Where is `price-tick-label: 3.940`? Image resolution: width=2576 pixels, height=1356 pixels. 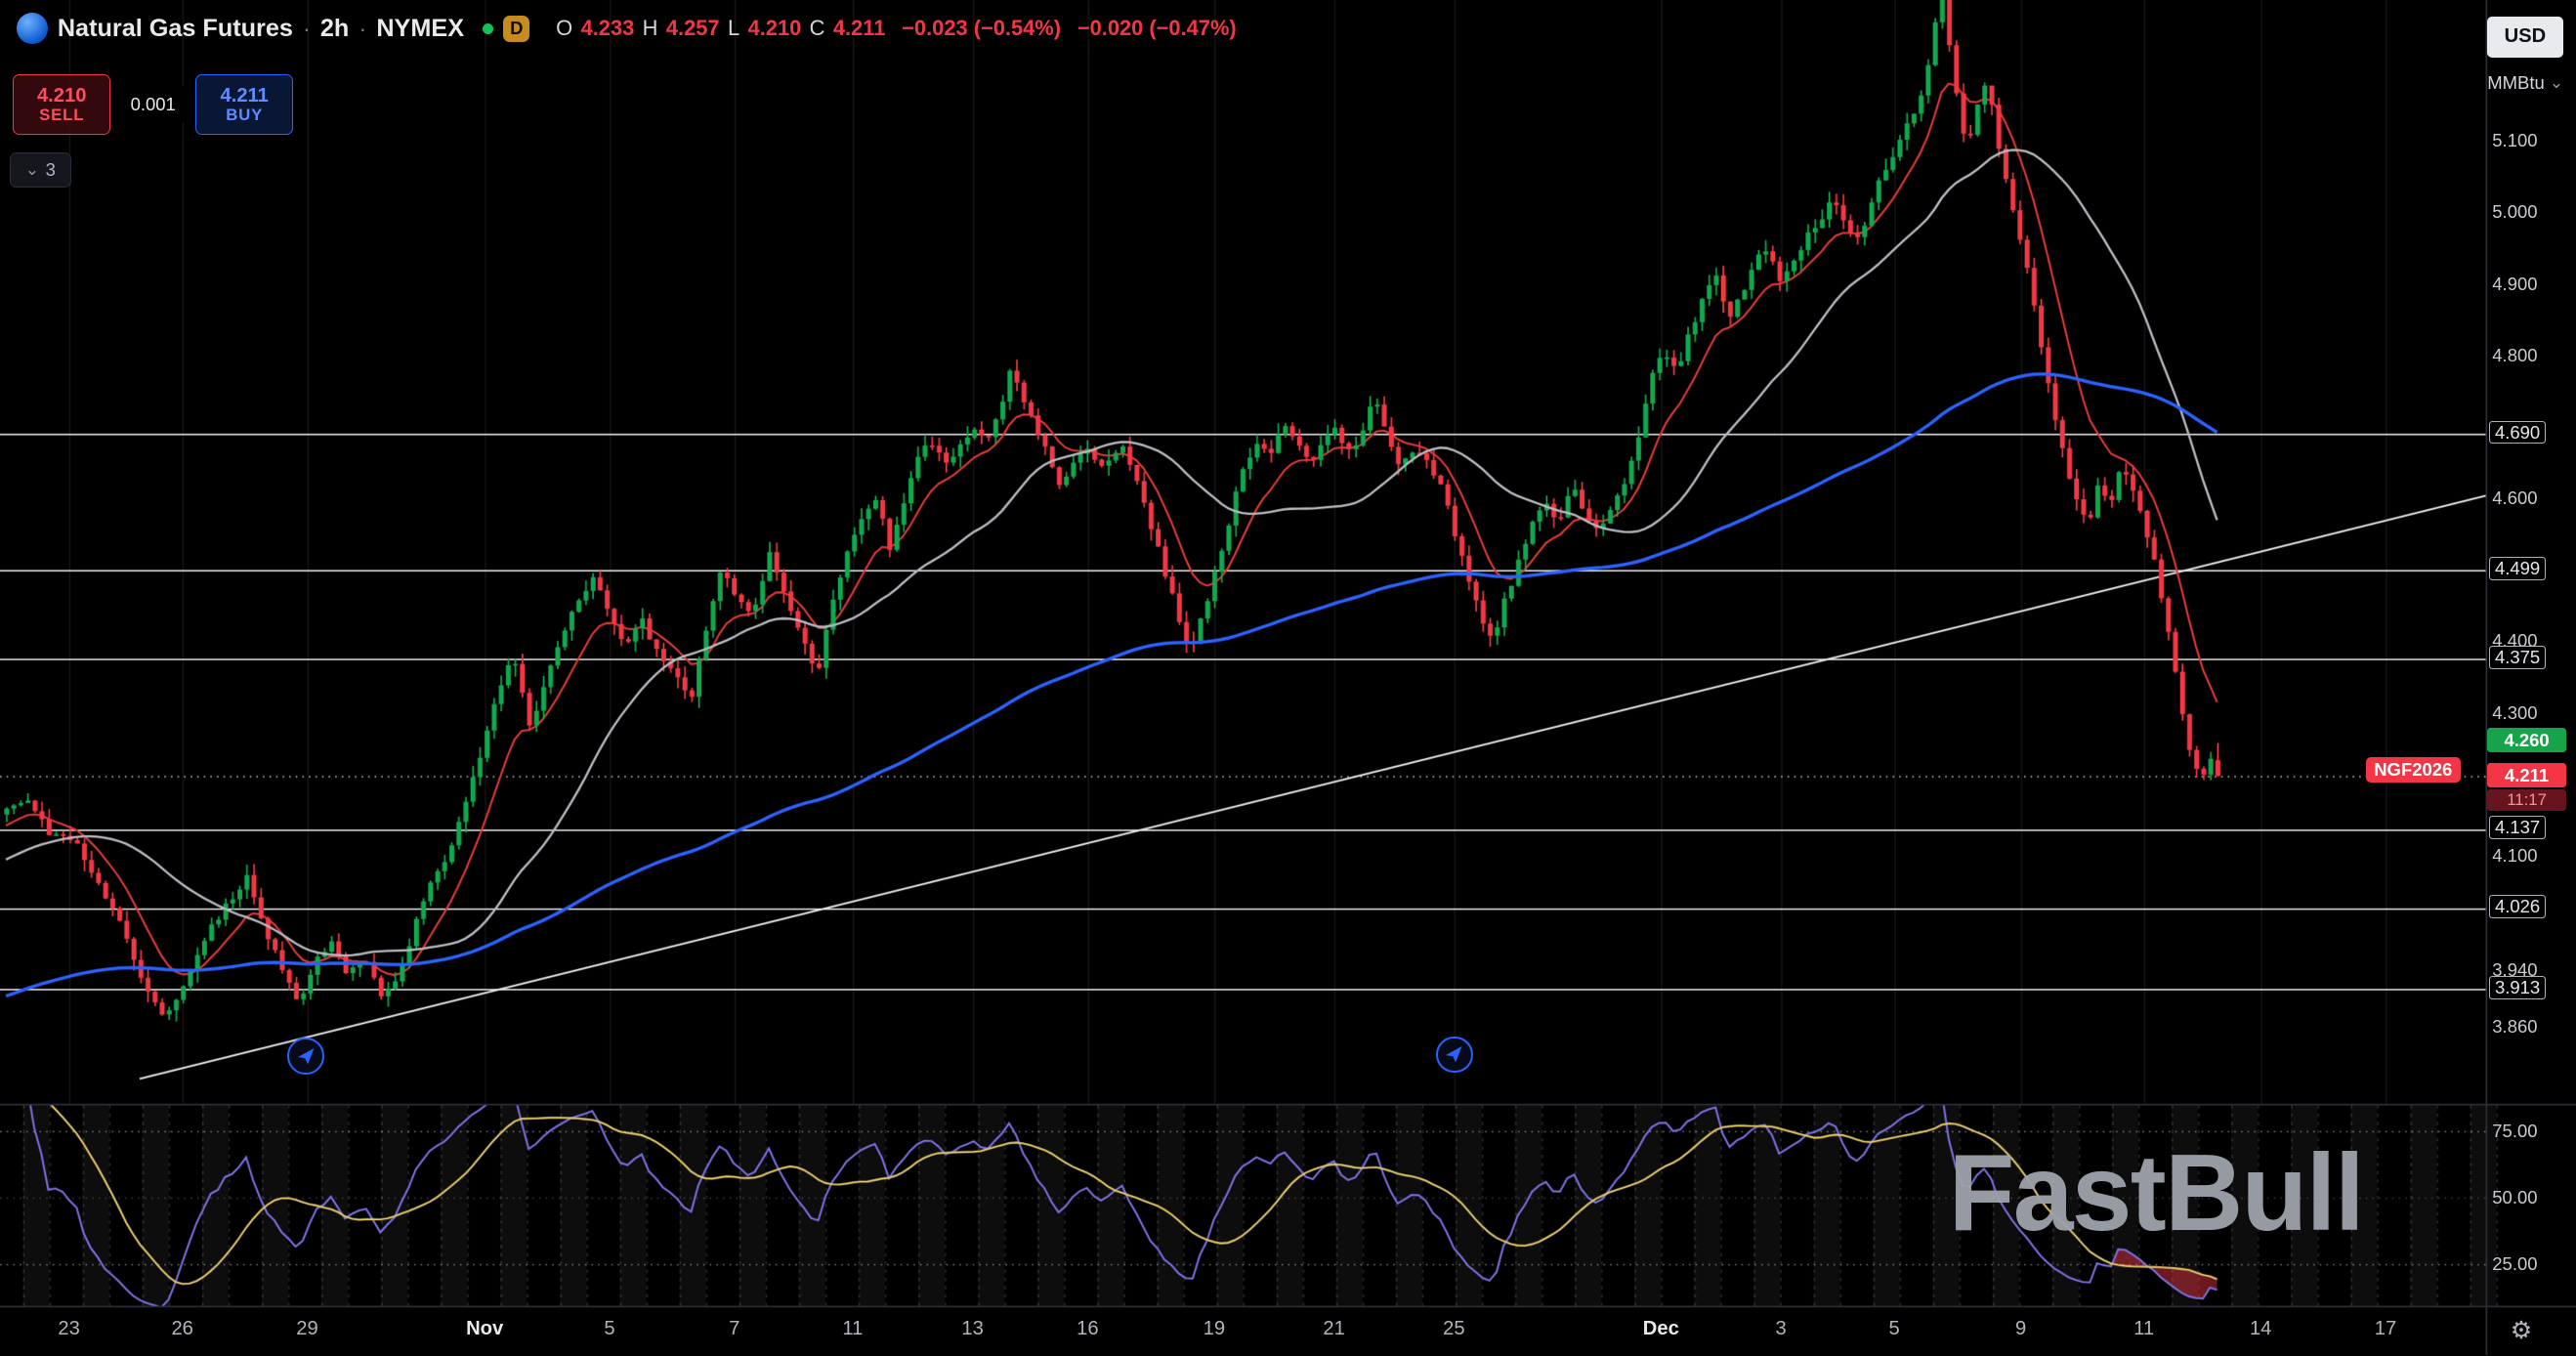
price-tick-label: 3.940 is located at coordinates (2515, 969).